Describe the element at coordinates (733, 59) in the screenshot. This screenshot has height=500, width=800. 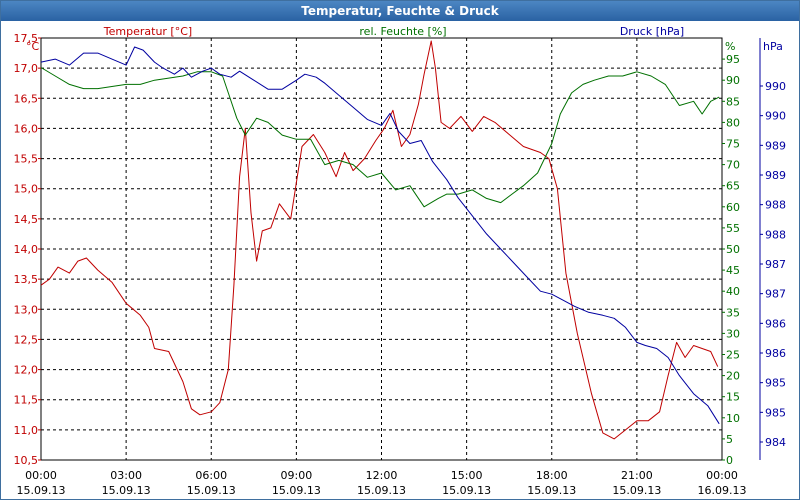
I see `humidity-tick-label: 95` at that location.